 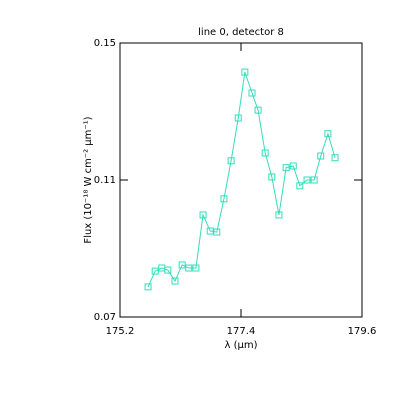 What do you see at coordinates (105, 317) in the screenshot?
I see `y-tick-label: 0.07` at bounding box center [105, 317].